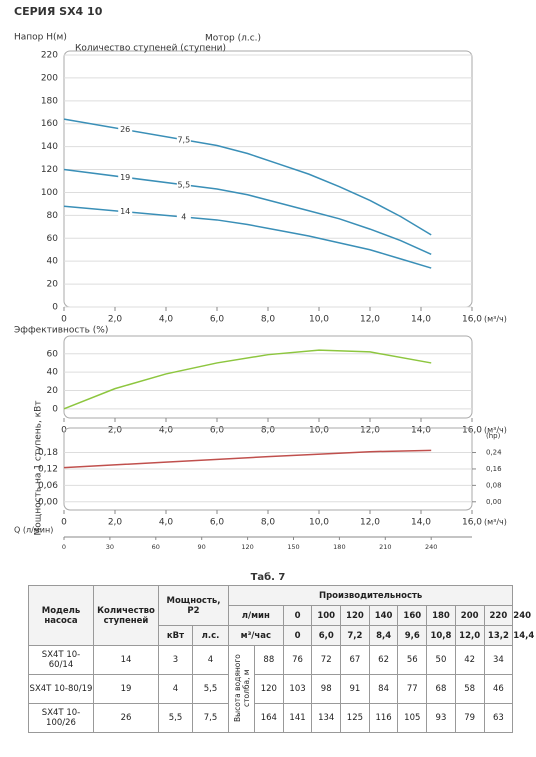 This screenshot has height=757, width=536. Describe the element at coordinates (494, 485) in the screenshot. I see `y2-tick-label: 0,08` at that location.